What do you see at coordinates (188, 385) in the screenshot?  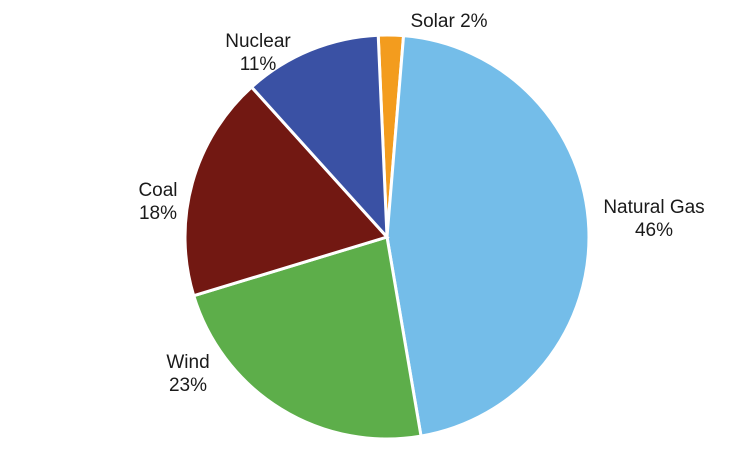 I see `slice-label-percent-wind: 23%` at bounding box center [188, 385].